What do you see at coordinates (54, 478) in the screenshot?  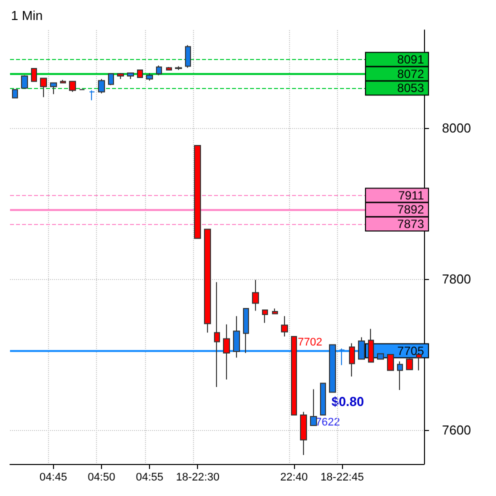 I see `x-tick-label: 04:45` at bounding box center [54, 478].